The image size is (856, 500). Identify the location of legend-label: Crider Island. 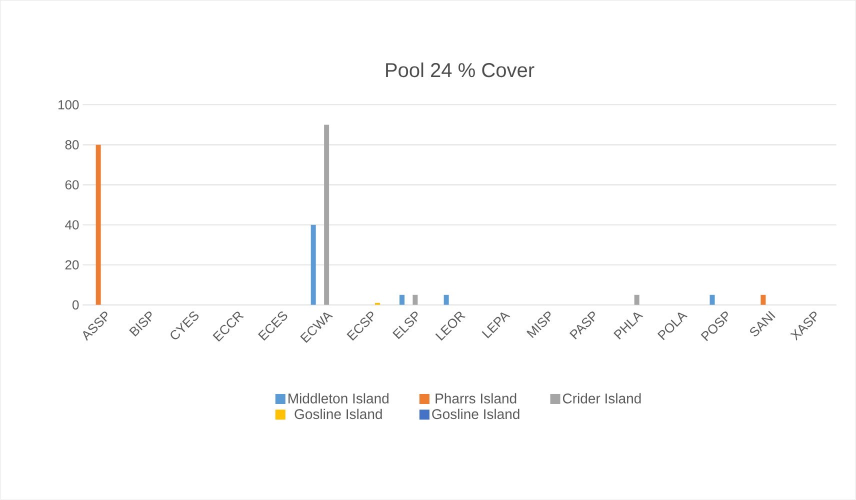
(601, 398).